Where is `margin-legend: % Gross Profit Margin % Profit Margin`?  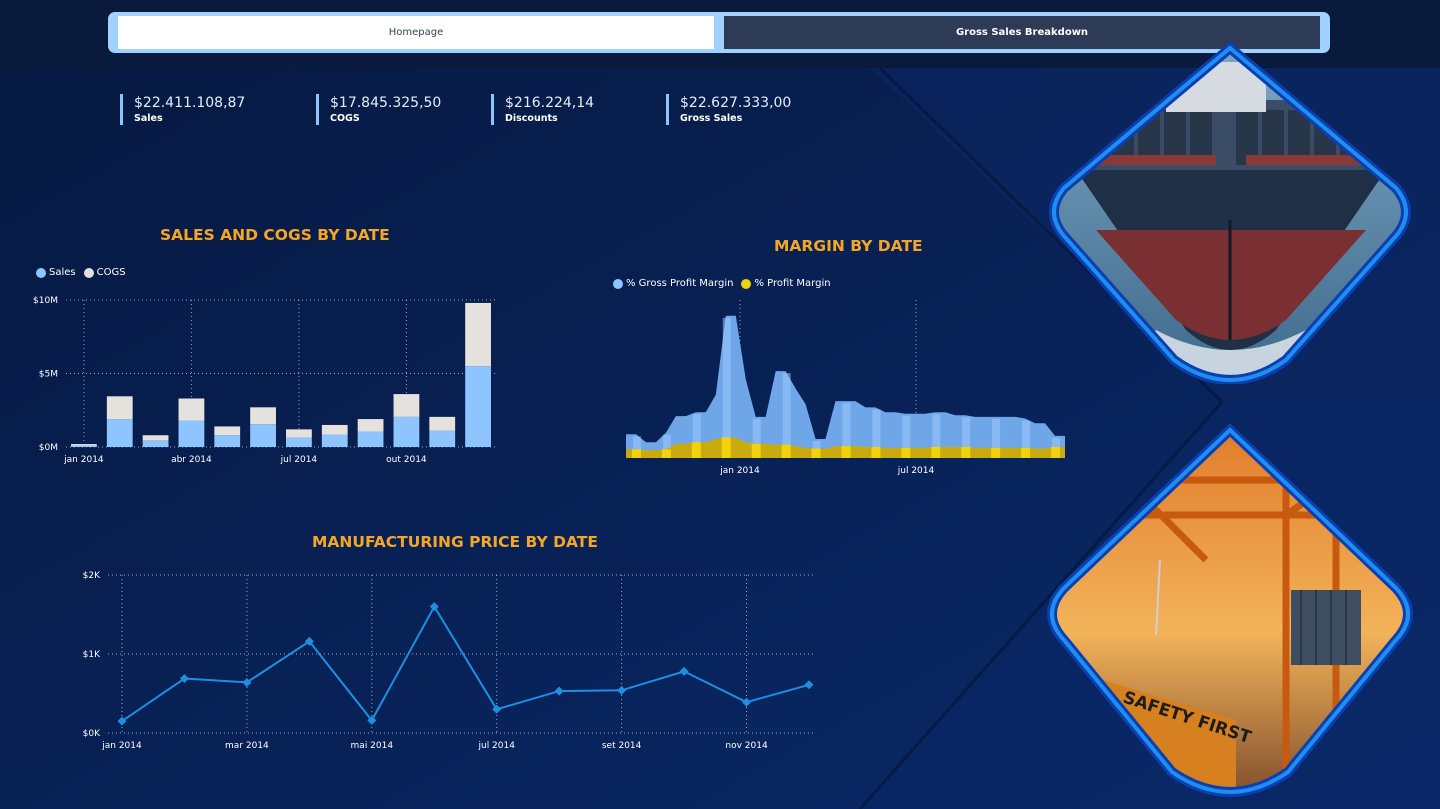
margin-legend: % Gross Profit Margin % Profit Margin is located at coordinates (722, 283).